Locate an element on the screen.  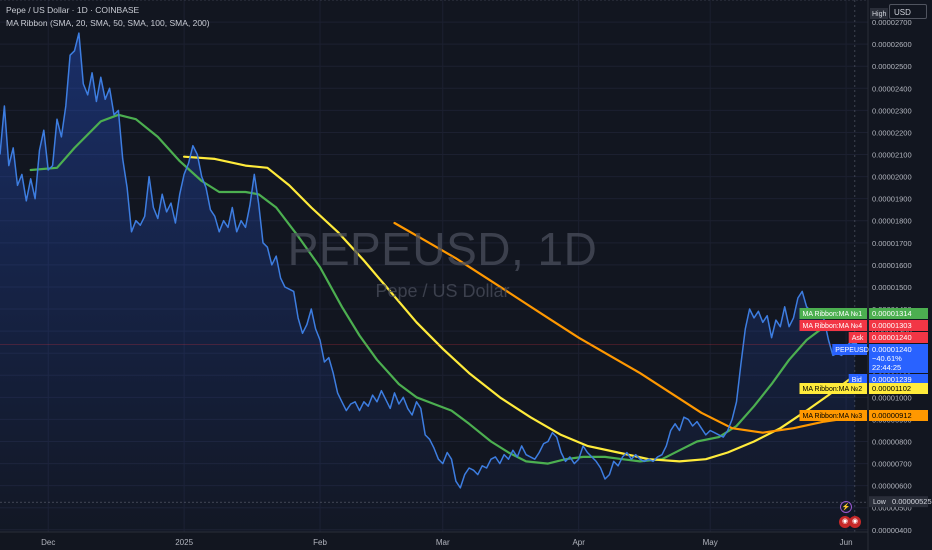
x-tick-label: May is located at coordinates (710, 542).